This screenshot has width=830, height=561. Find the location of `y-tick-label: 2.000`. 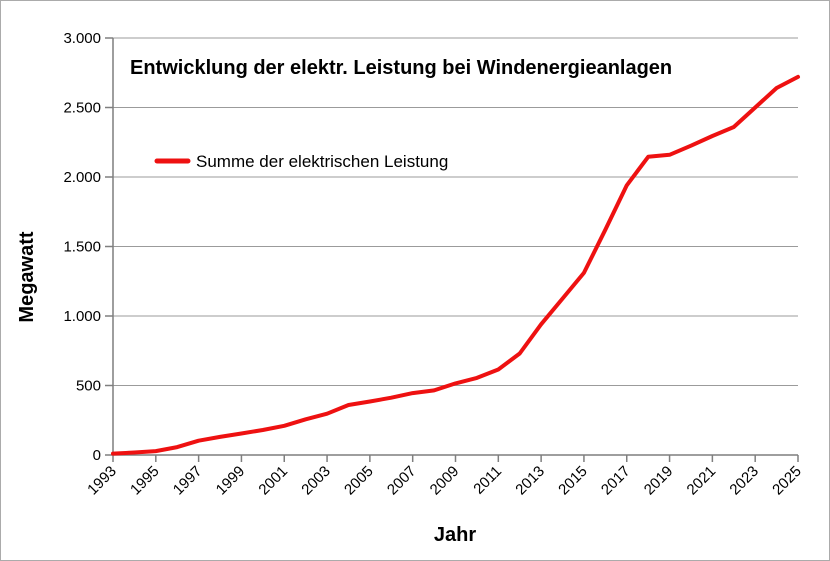

y-tick-label: 2.000 is located at coordinates (82, 177).